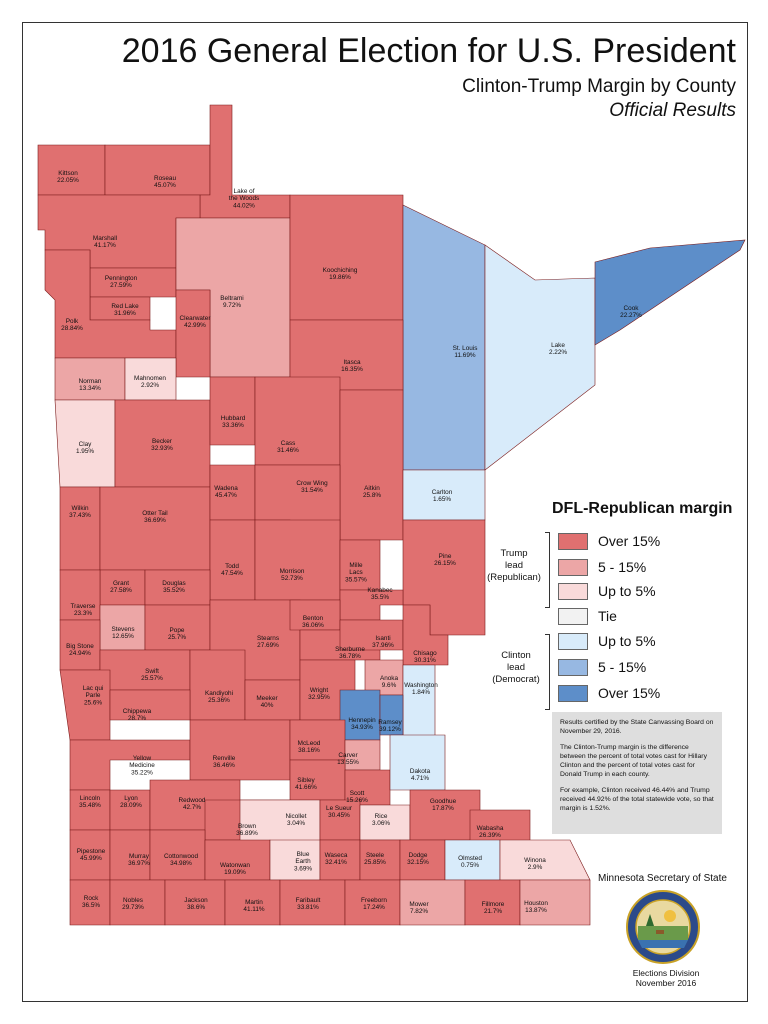 This screenshot has height=1024, width=768. I want to click on county-margin: 11.69%, so click(465, 355).